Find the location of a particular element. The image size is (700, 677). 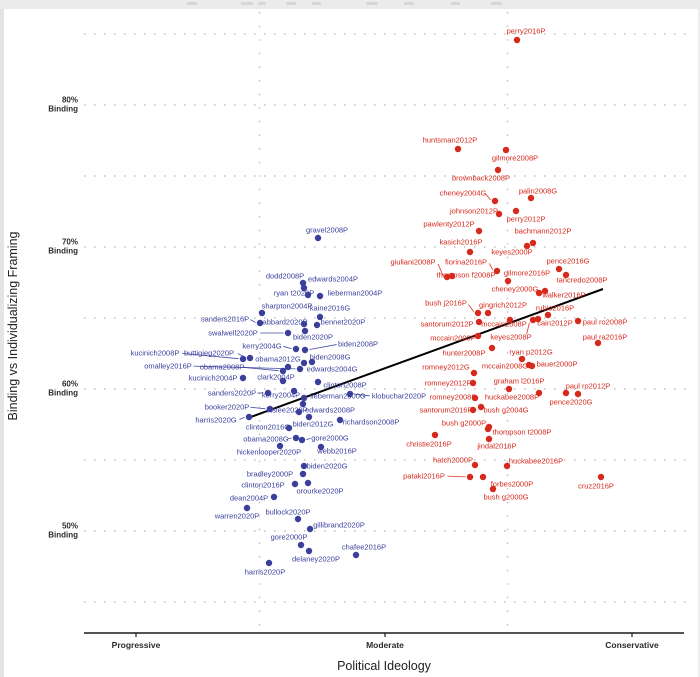

point-label: harris2020G is located at coordinates (215, 420).